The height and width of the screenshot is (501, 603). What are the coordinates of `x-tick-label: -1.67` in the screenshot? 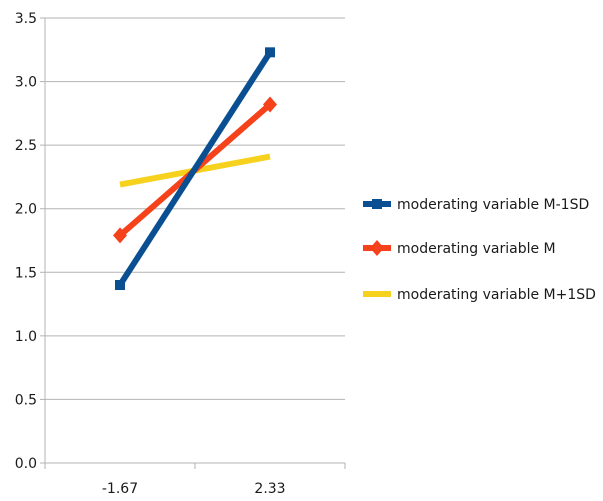 It's located at (120, 489).